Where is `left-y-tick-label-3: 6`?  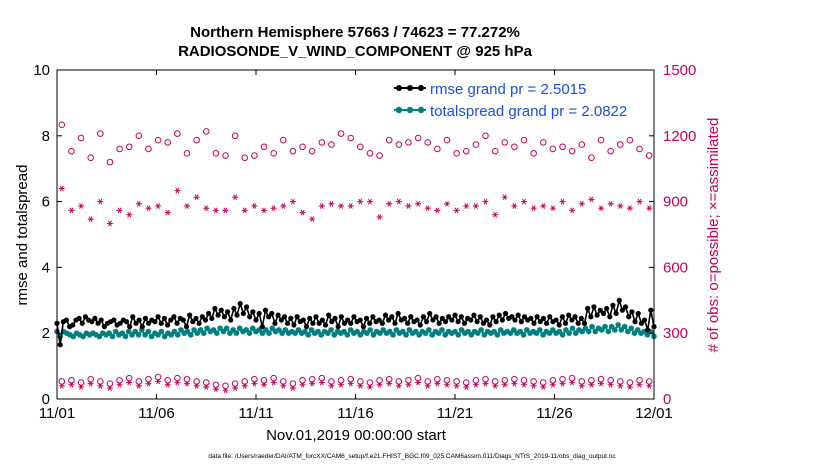 left-y-tick-label-3: 6 is located at coordinates (46, 202).